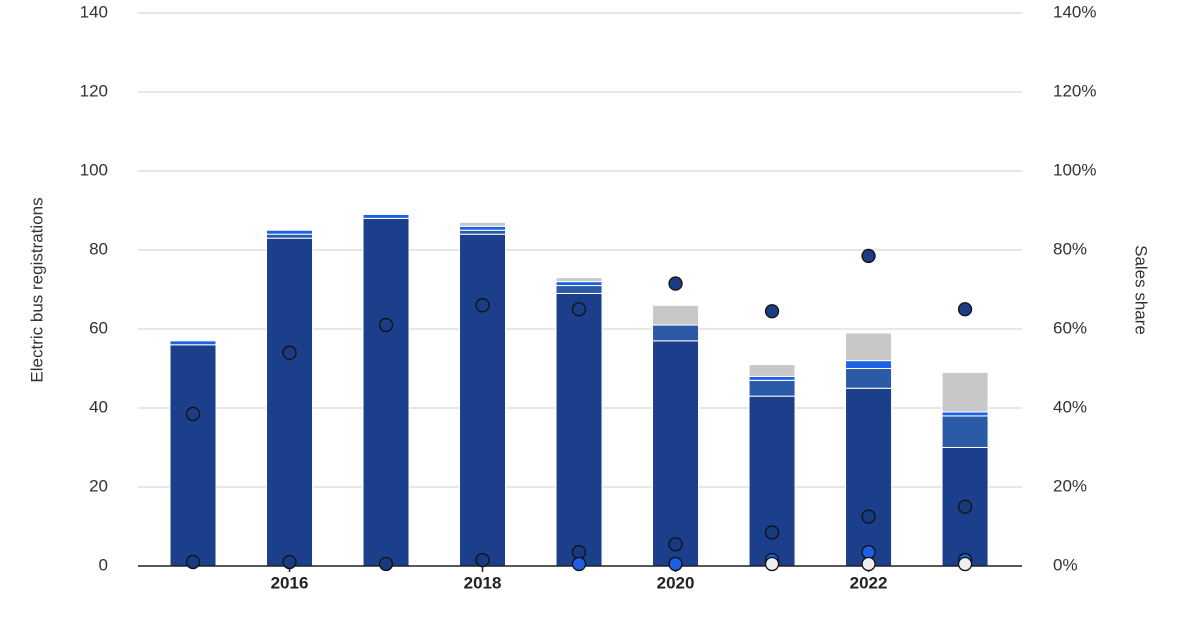  I want to click on x-tick-label: 2022, so click(869, 582).